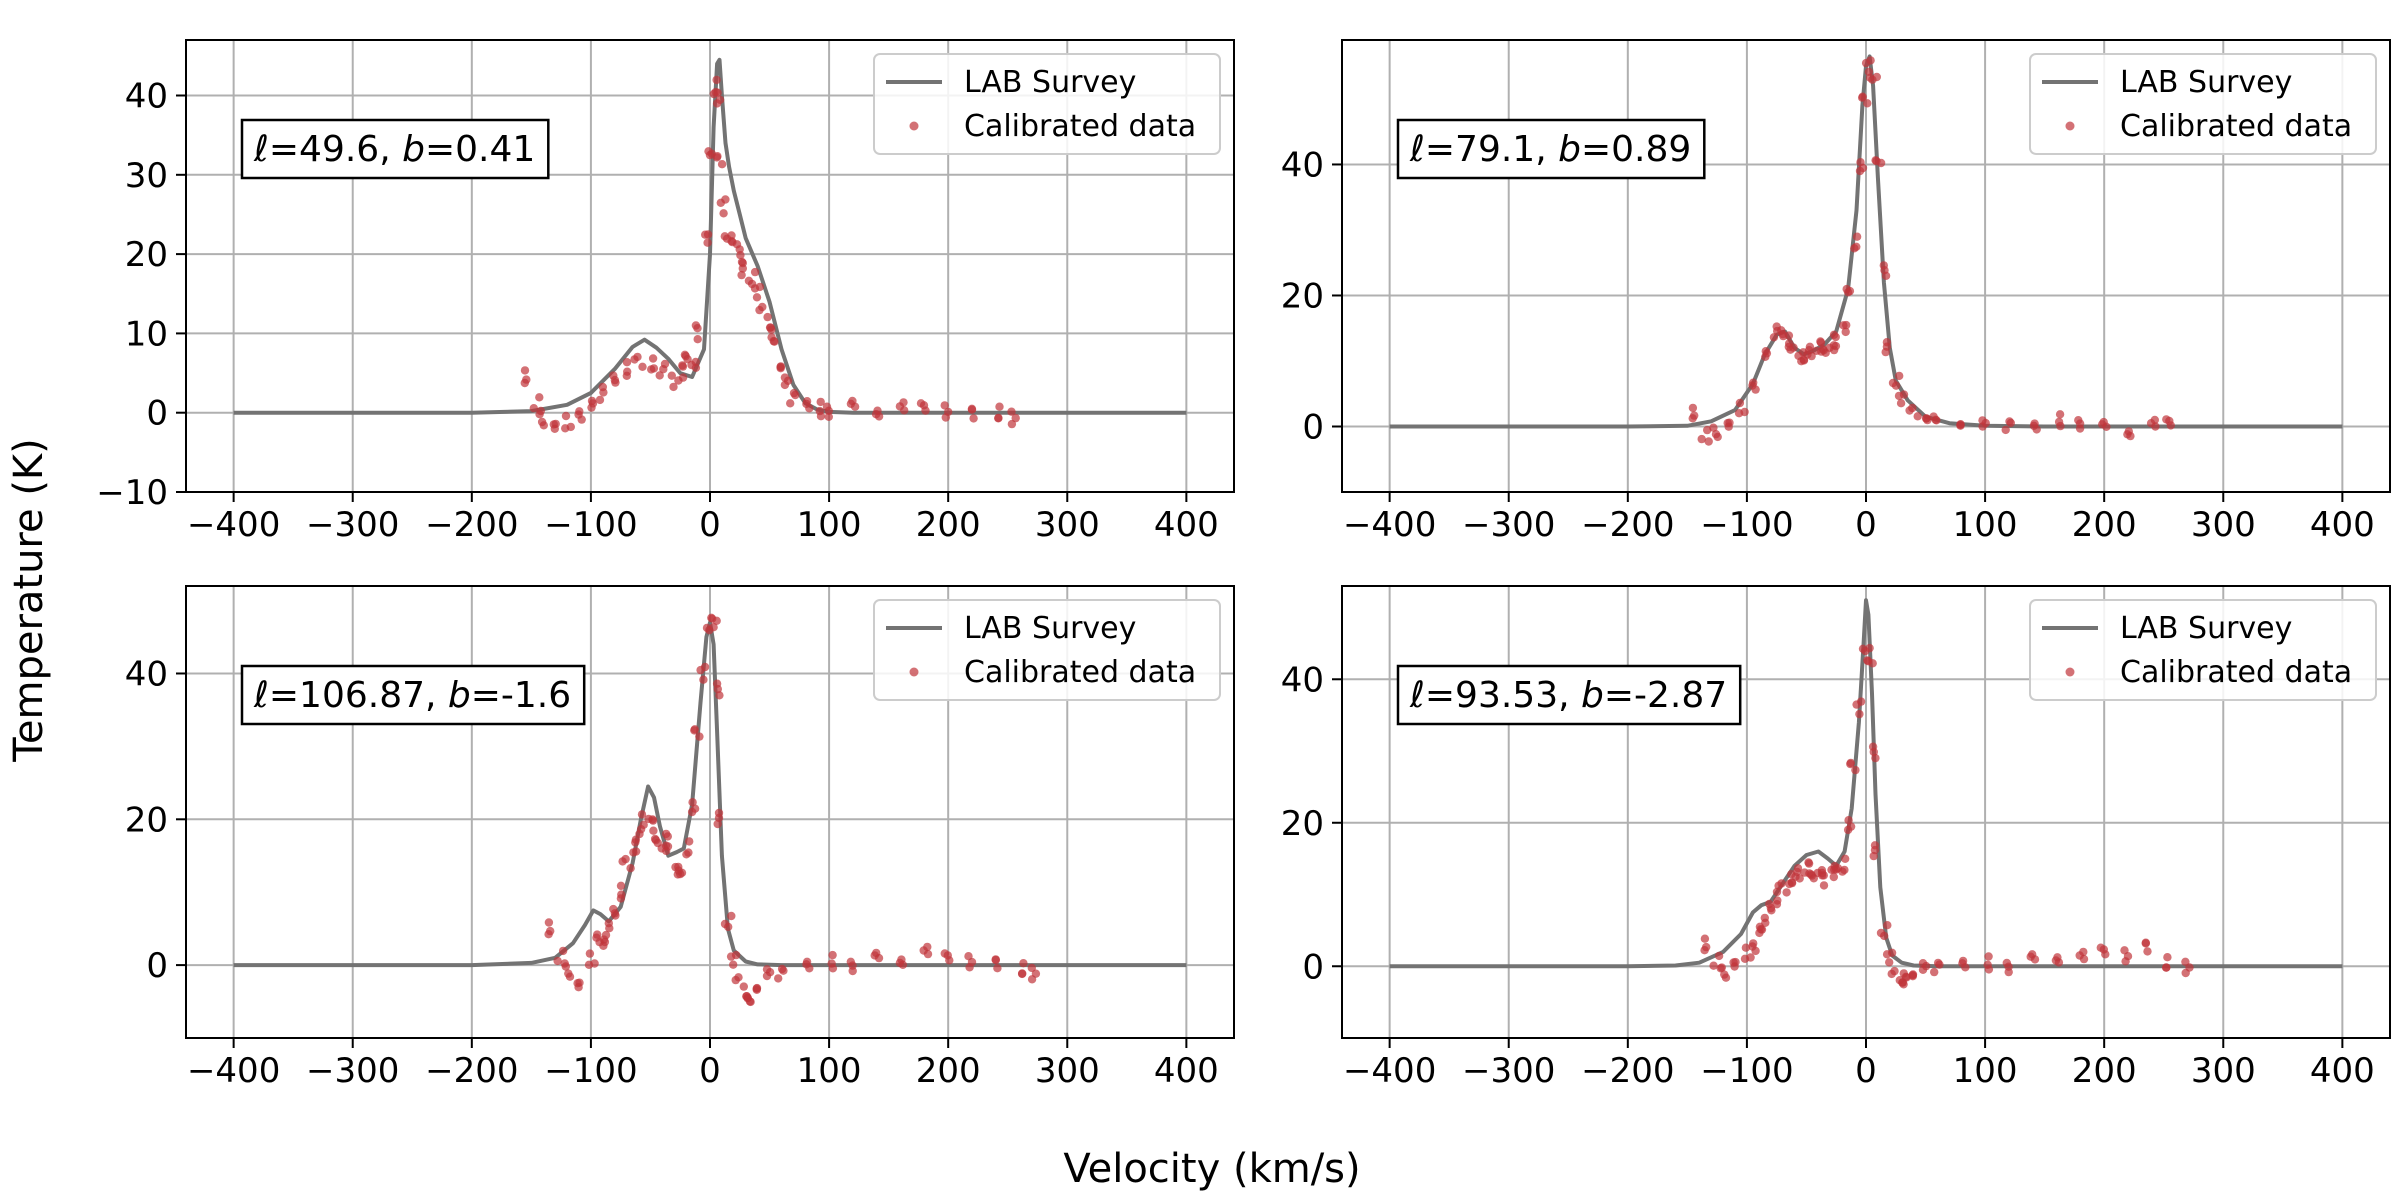 Image resolution: width=2400 pixels, height=1200 pixels. What do you see at coordinates (710, 810) in the screenshot?
I see `plot-area` at bounding box center [710, 810].